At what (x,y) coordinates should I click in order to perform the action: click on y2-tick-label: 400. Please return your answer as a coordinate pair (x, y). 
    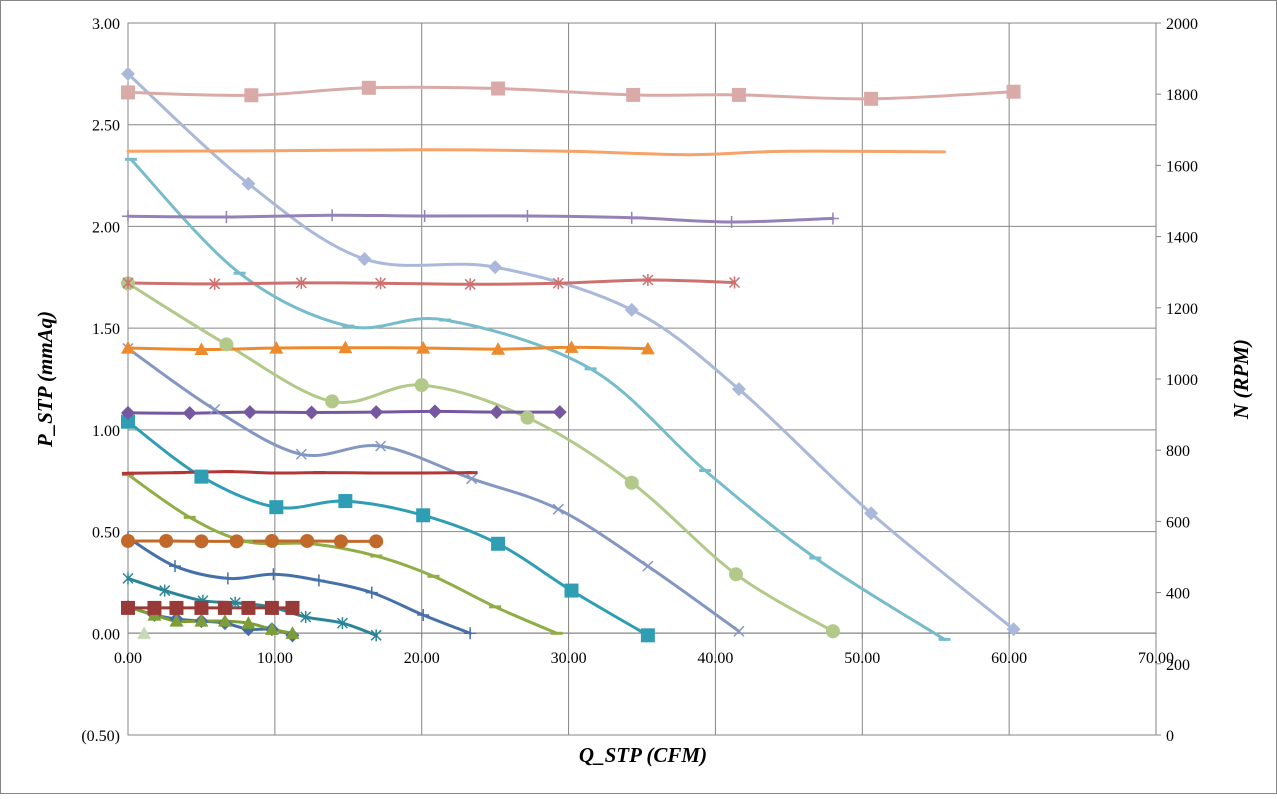
    Looking at the image, I should click on (1178, 594).